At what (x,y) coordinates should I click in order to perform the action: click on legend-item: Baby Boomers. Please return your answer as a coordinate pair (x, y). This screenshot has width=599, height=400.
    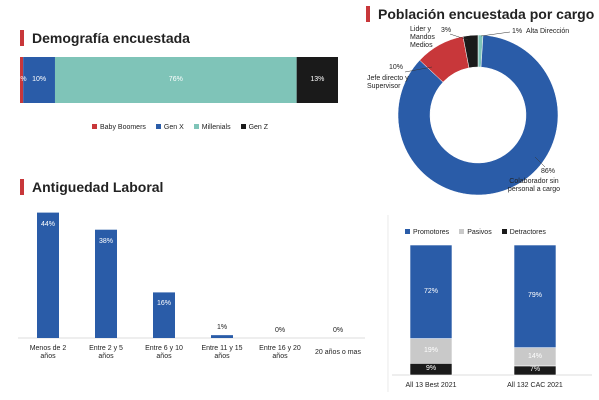
    Looking at the image, I should click on (119, 127).